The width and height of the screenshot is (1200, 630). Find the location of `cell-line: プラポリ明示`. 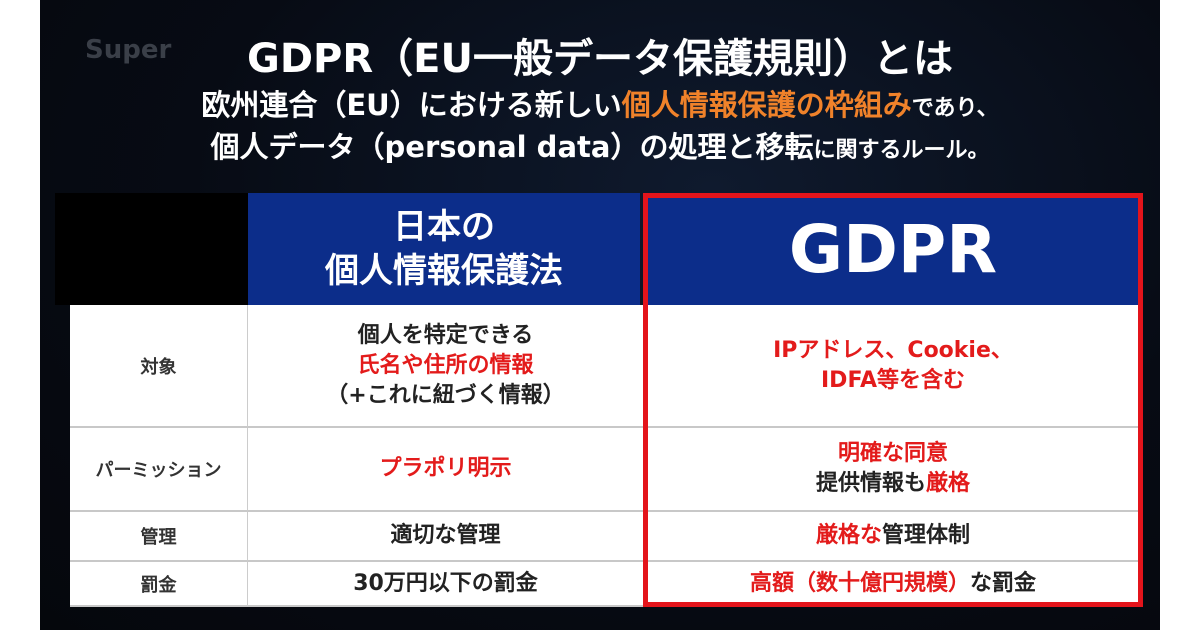

cell-line: プラポリ明示 is located at coordinates (445, 469).